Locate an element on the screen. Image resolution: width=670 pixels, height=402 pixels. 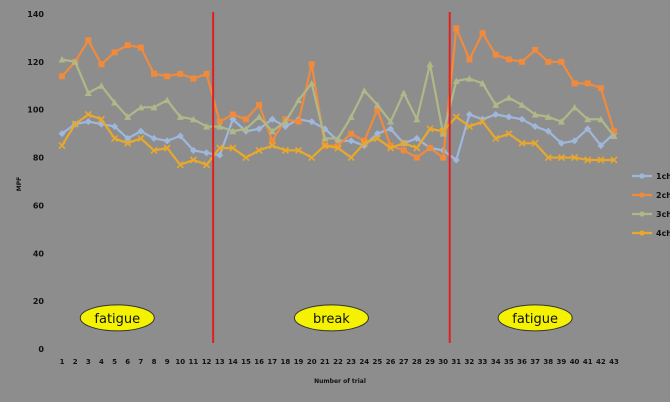
y-tick-label: 20 is located at coordinates (39, 301).